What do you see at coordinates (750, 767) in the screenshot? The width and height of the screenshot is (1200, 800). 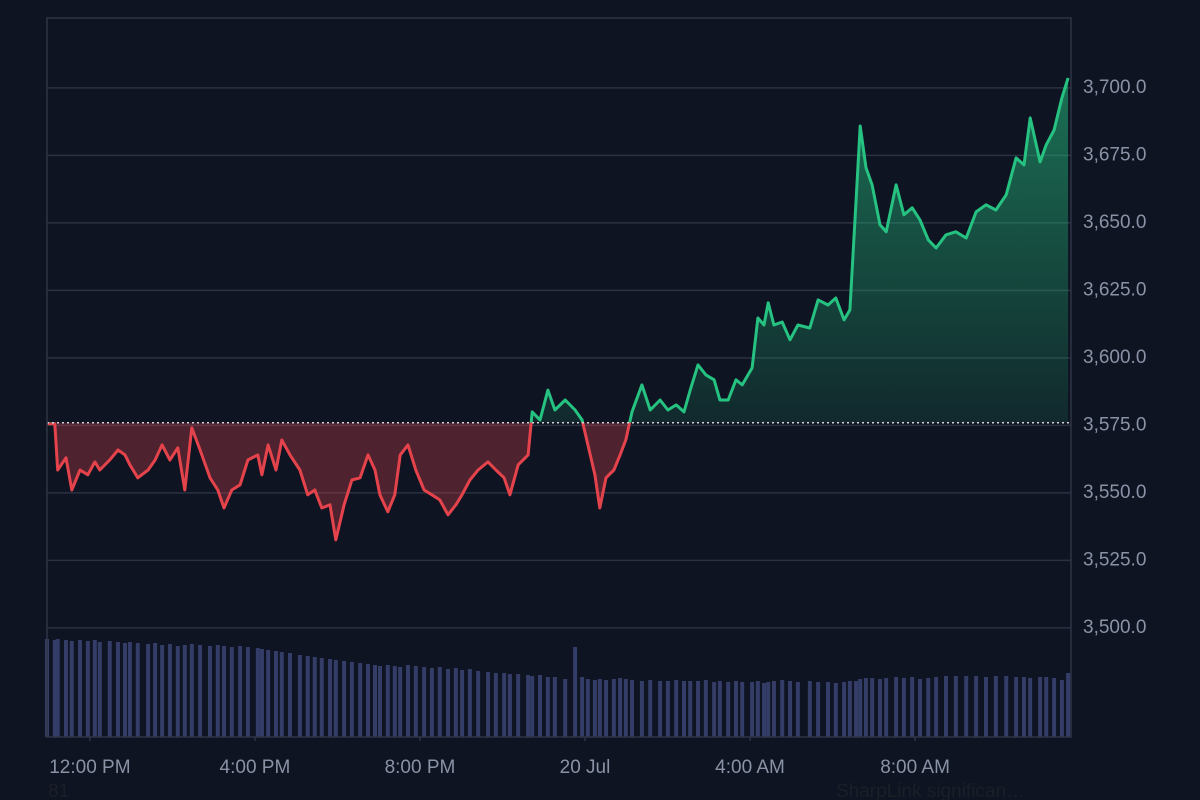 I see `x-tick-label: 4:00 AM` at bounding box center [750, 767].